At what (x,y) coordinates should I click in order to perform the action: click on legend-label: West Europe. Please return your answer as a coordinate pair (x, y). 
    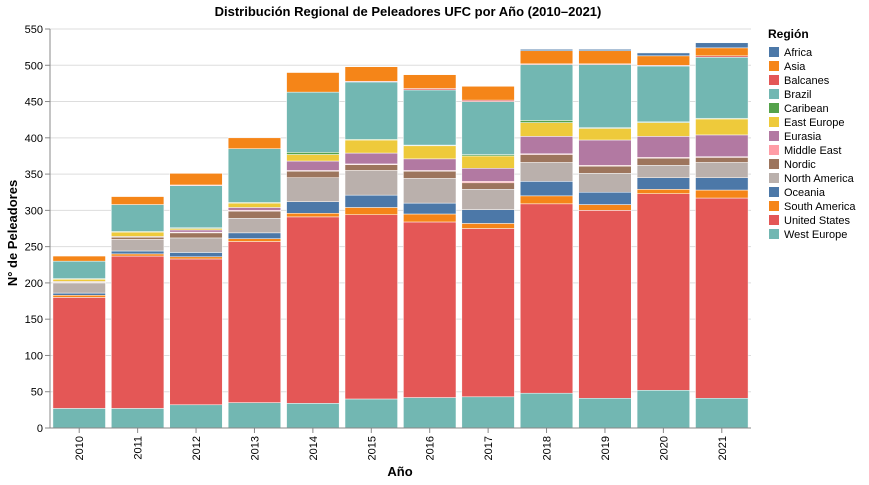
    Looking at the image, I should click on (815, 235).